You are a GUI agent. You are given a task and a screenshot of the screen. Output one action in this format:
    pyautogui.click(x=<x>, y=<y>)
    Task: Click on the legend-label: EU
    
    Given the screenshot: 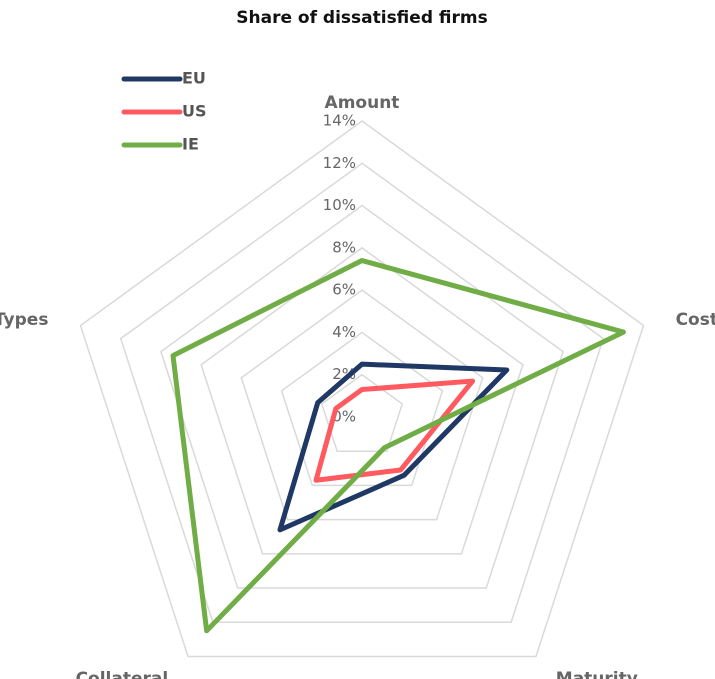 What is the action you would take?
    pyautogui.click(x=194, y=78)
    